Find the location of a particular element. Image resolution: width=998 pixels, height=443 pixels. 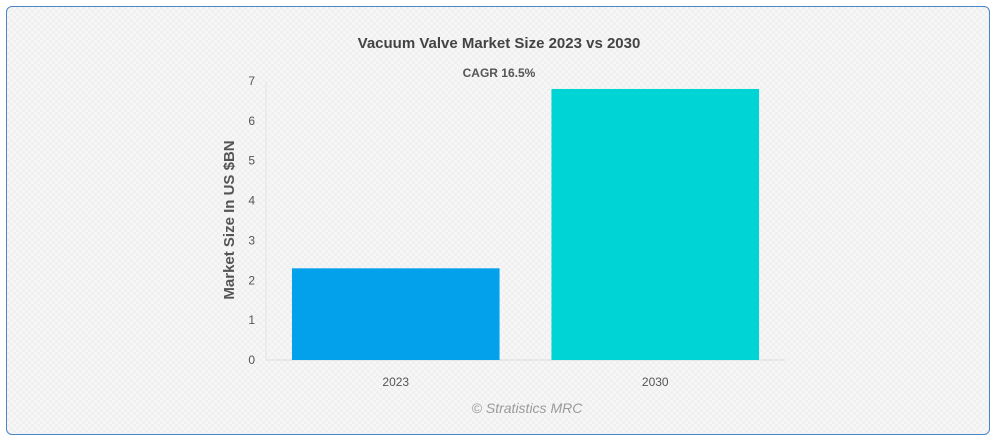

y-tick-label: 2 is located at coordinates (251, 280).